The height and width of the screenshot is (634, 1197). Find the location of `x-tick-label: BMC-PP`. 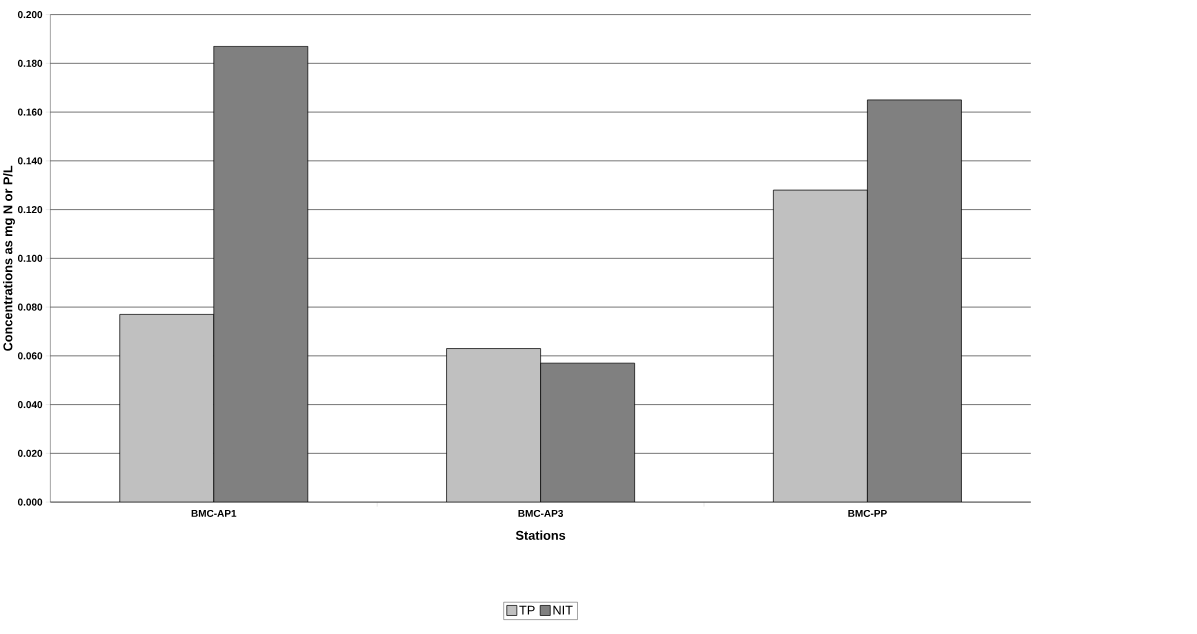

x-tick-label: BMC-PP is located at coordinates (867, 514).